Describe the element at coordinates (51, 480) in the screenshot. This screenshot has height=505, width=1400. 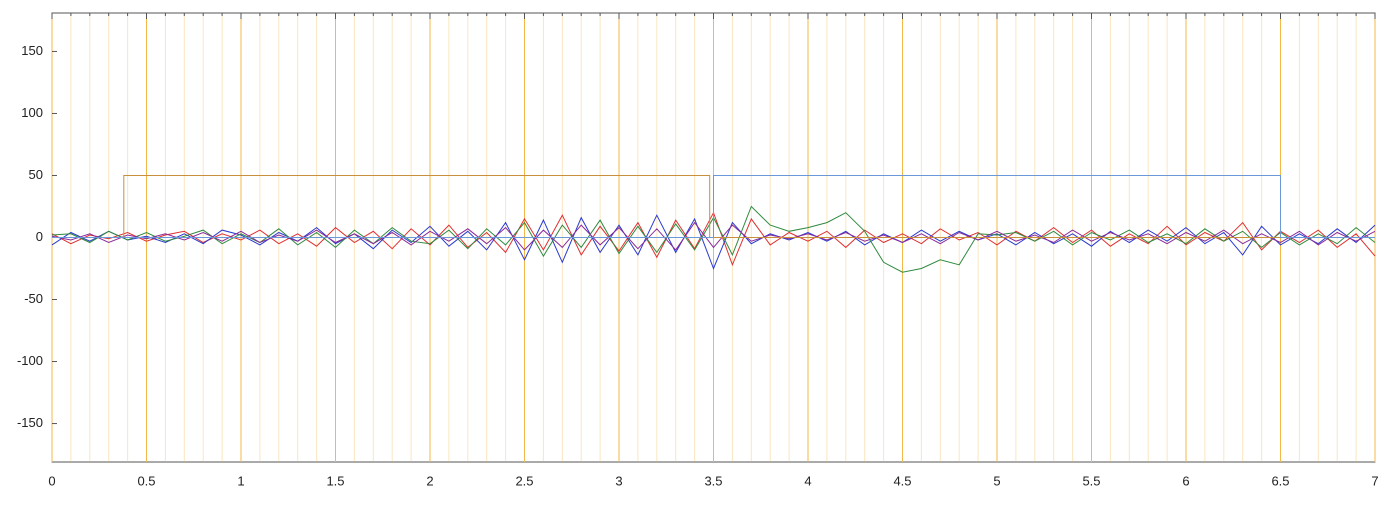
I see `x-tick-label: 0` at that location.